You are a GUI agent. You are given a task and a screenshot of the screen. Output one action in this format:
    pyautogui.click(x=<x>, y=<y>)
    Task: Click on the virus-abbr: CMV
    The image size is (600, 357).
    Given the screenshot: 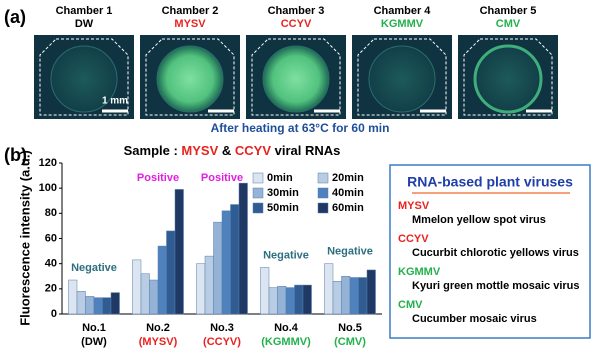 What is the action you would take?
    pyautogui.click(x=410, y=305)
    